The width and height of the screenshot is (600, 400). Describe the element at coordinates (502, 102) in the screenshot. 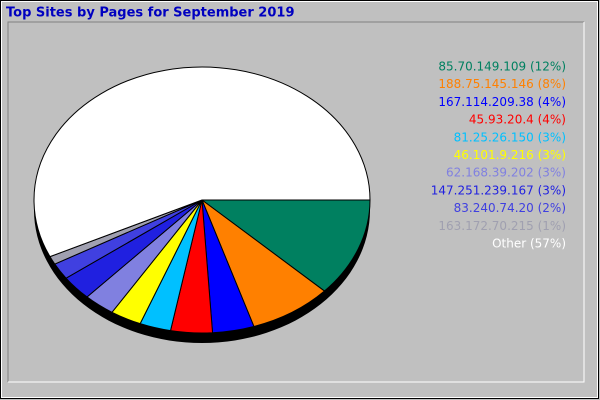

I see `legend-entry: 167.114.209.38 (4%)` at that location.